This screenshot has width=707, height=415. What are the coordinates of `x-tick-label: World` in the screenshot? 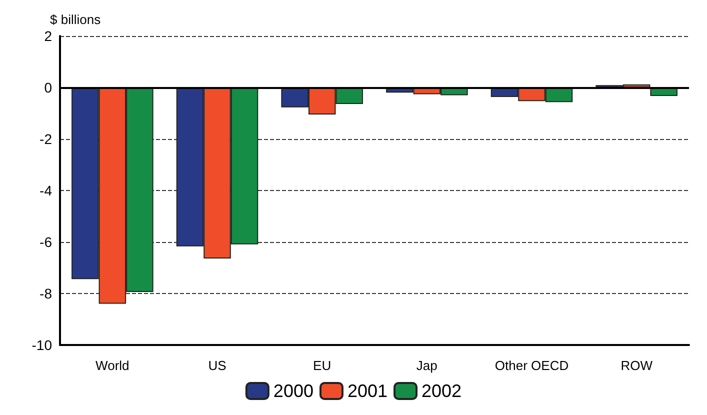 It's located at (113, 365).